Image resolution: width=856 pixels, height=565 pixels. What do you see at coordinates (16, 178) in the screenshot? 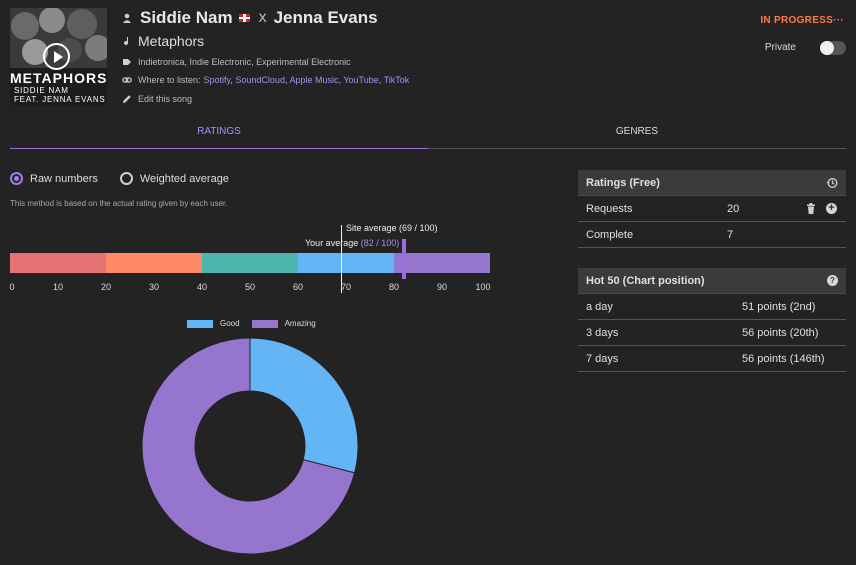
I see `radio-raw-numbers` at bounding box center [16, 178].